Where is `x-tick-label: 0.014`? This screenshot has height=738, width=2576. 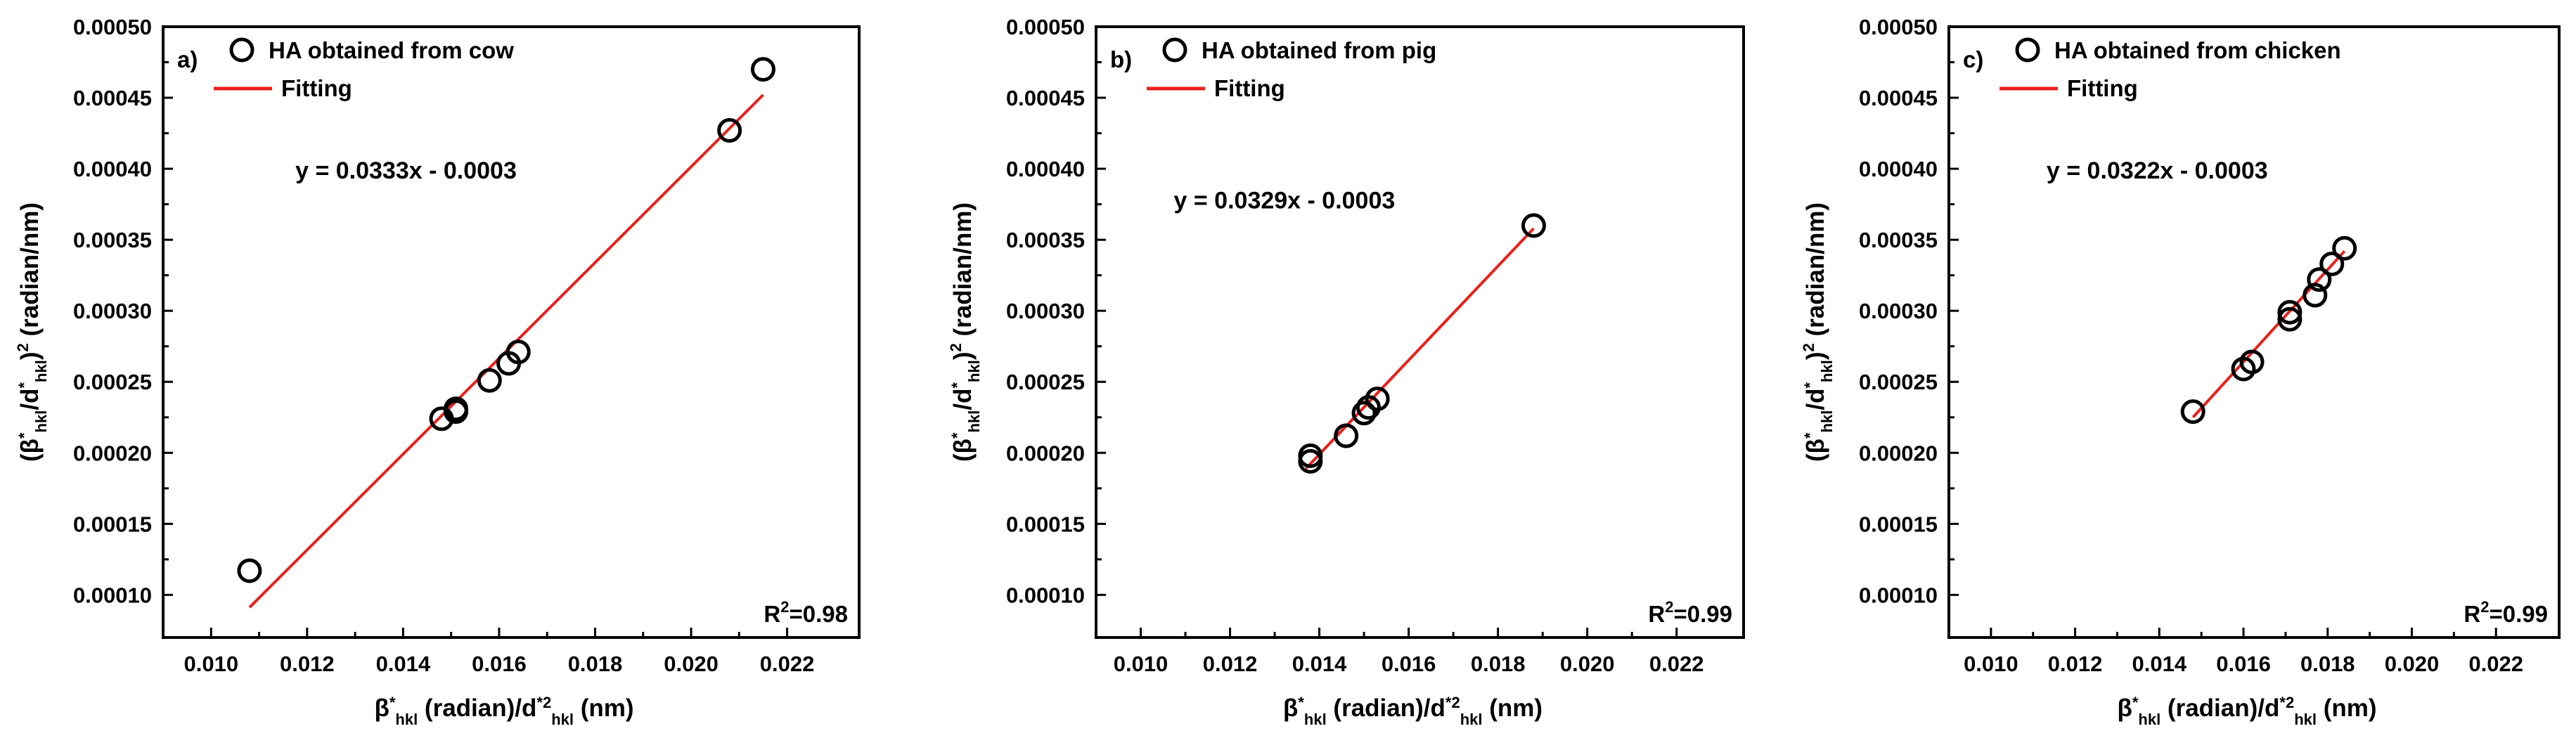 x-tick-label: 0.014 is located at coordinates (1319, 664).